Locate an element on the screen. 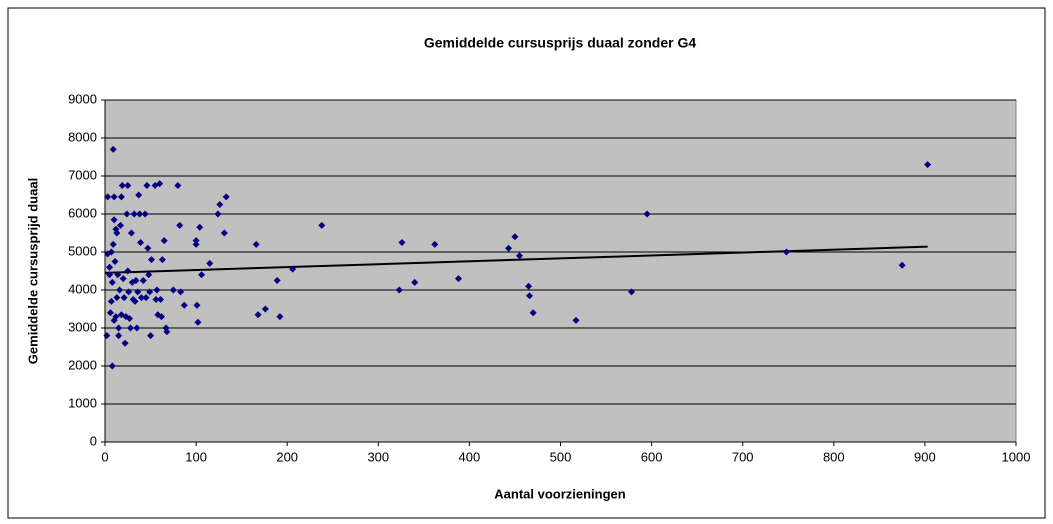 The height and width of the screenshot is (524, 1053). x-tick-label: 200 is located at coordinates (287, 456).